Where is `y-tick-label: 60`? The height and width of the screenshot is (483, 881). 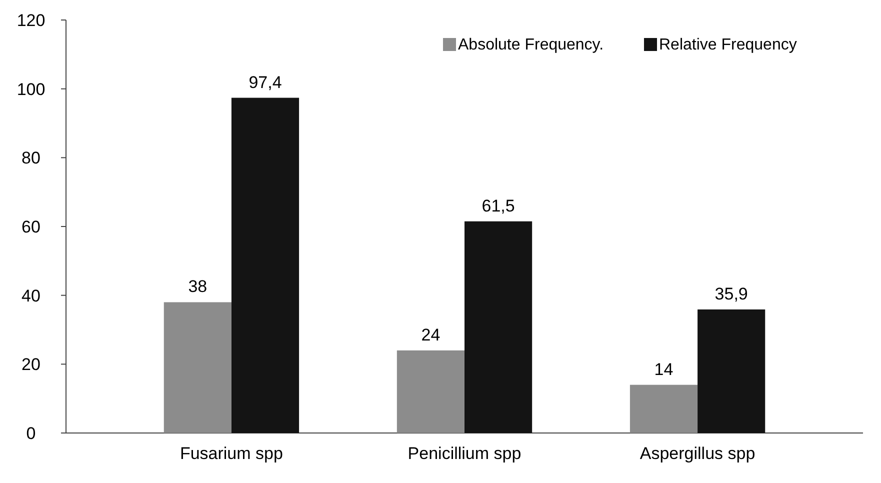
y-tick-label: 60 is located at coordinates (31, 226).